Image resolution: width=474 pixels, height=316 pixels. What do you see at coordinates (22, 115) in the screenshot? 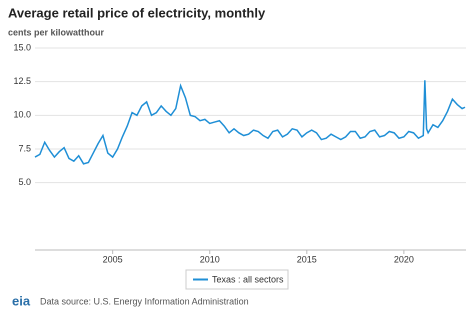
I see `y-tick-label: 10.0` at bounding box center [22, 115].